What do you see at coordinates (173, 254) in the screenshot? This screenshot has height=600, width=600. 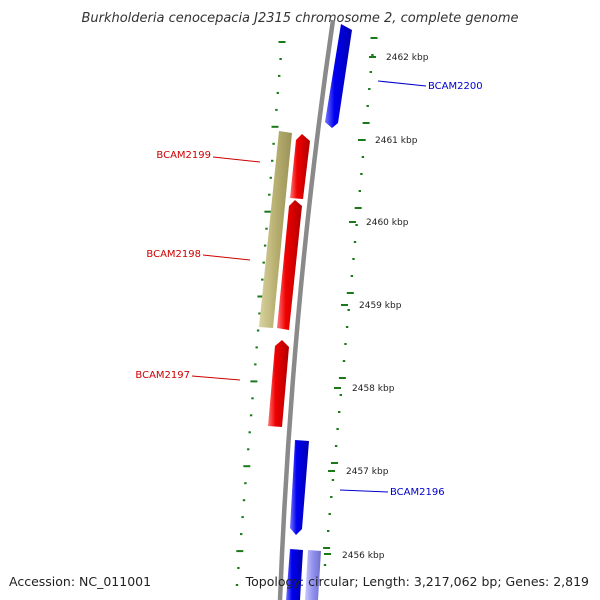 I see `gene-label-bcam2198: BCAM2198` at bounding box center [173, 254].